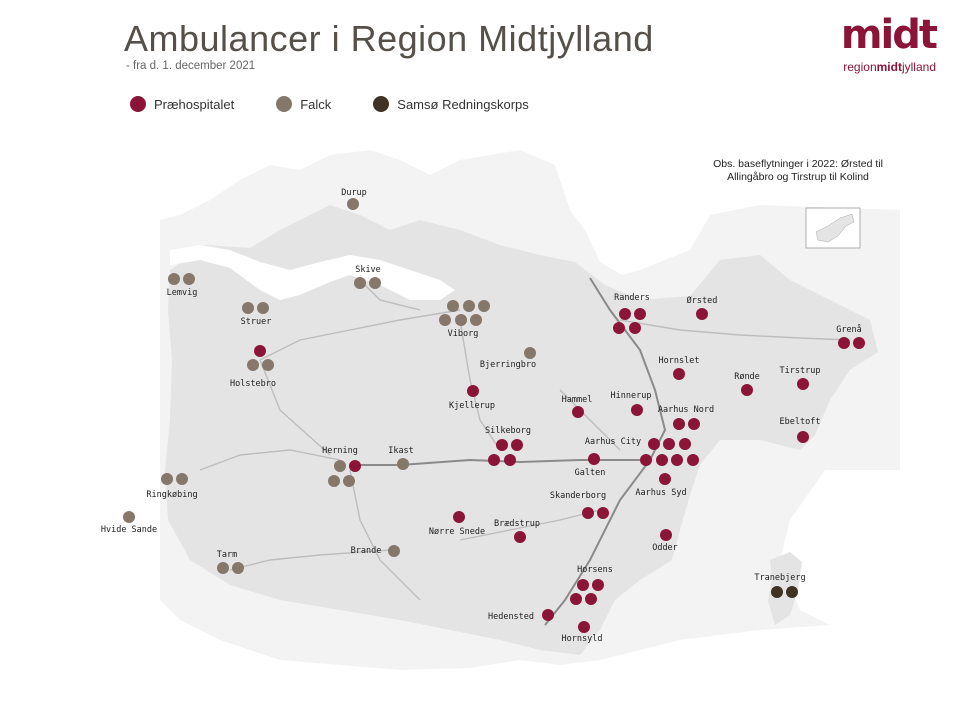  What do you see at coordinates (642, 451) in the screenshot?
I see `station-aarhus-city: Aarhus City` at bounding box center [642, 451].